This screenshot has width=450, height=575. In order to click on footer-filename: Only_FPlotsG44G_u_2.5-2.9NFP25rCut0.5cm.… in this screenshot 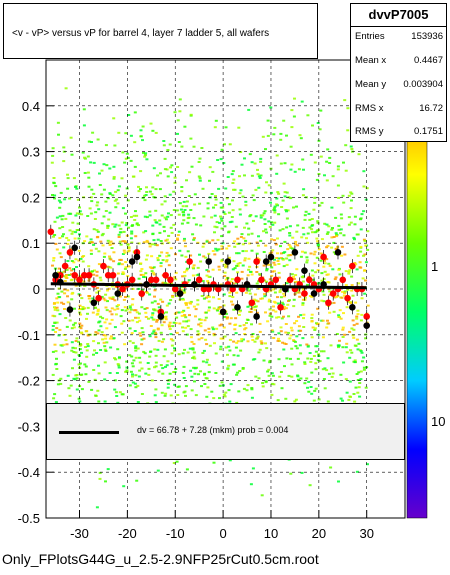, I will do `click(160, 559)`.